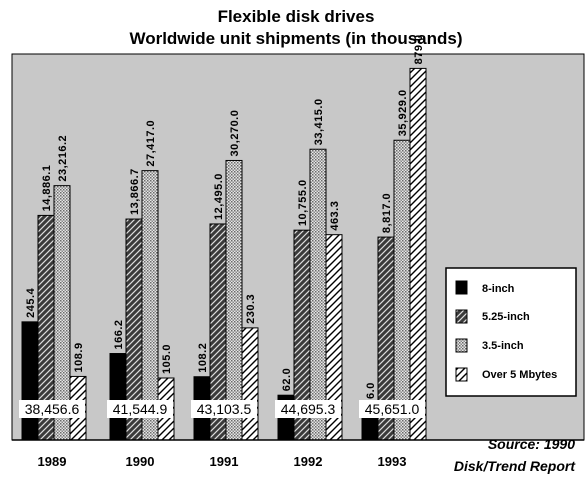  Describe the element at coordinates (403, 112) in the screenshot. I see `value-label-3-5-inch-1993: 35,929.0` at that location.